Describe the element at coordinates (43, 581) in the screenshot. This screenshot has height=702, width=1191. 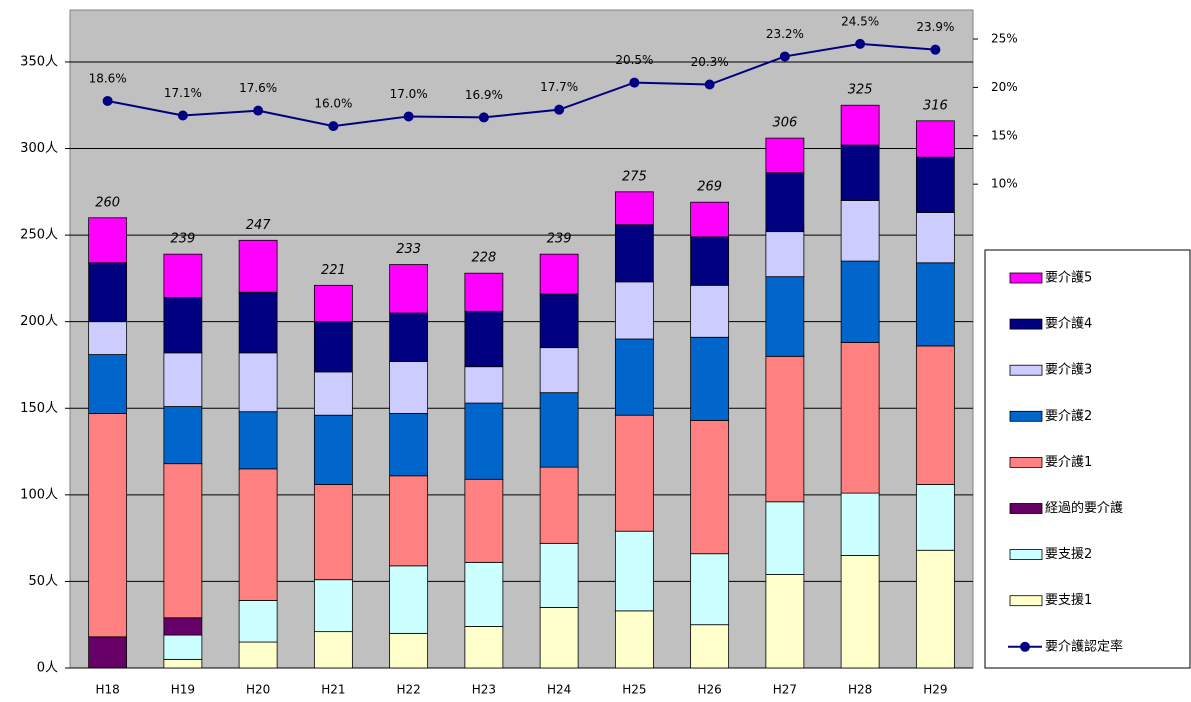
I see `y-tick-label: 50人` at that location.